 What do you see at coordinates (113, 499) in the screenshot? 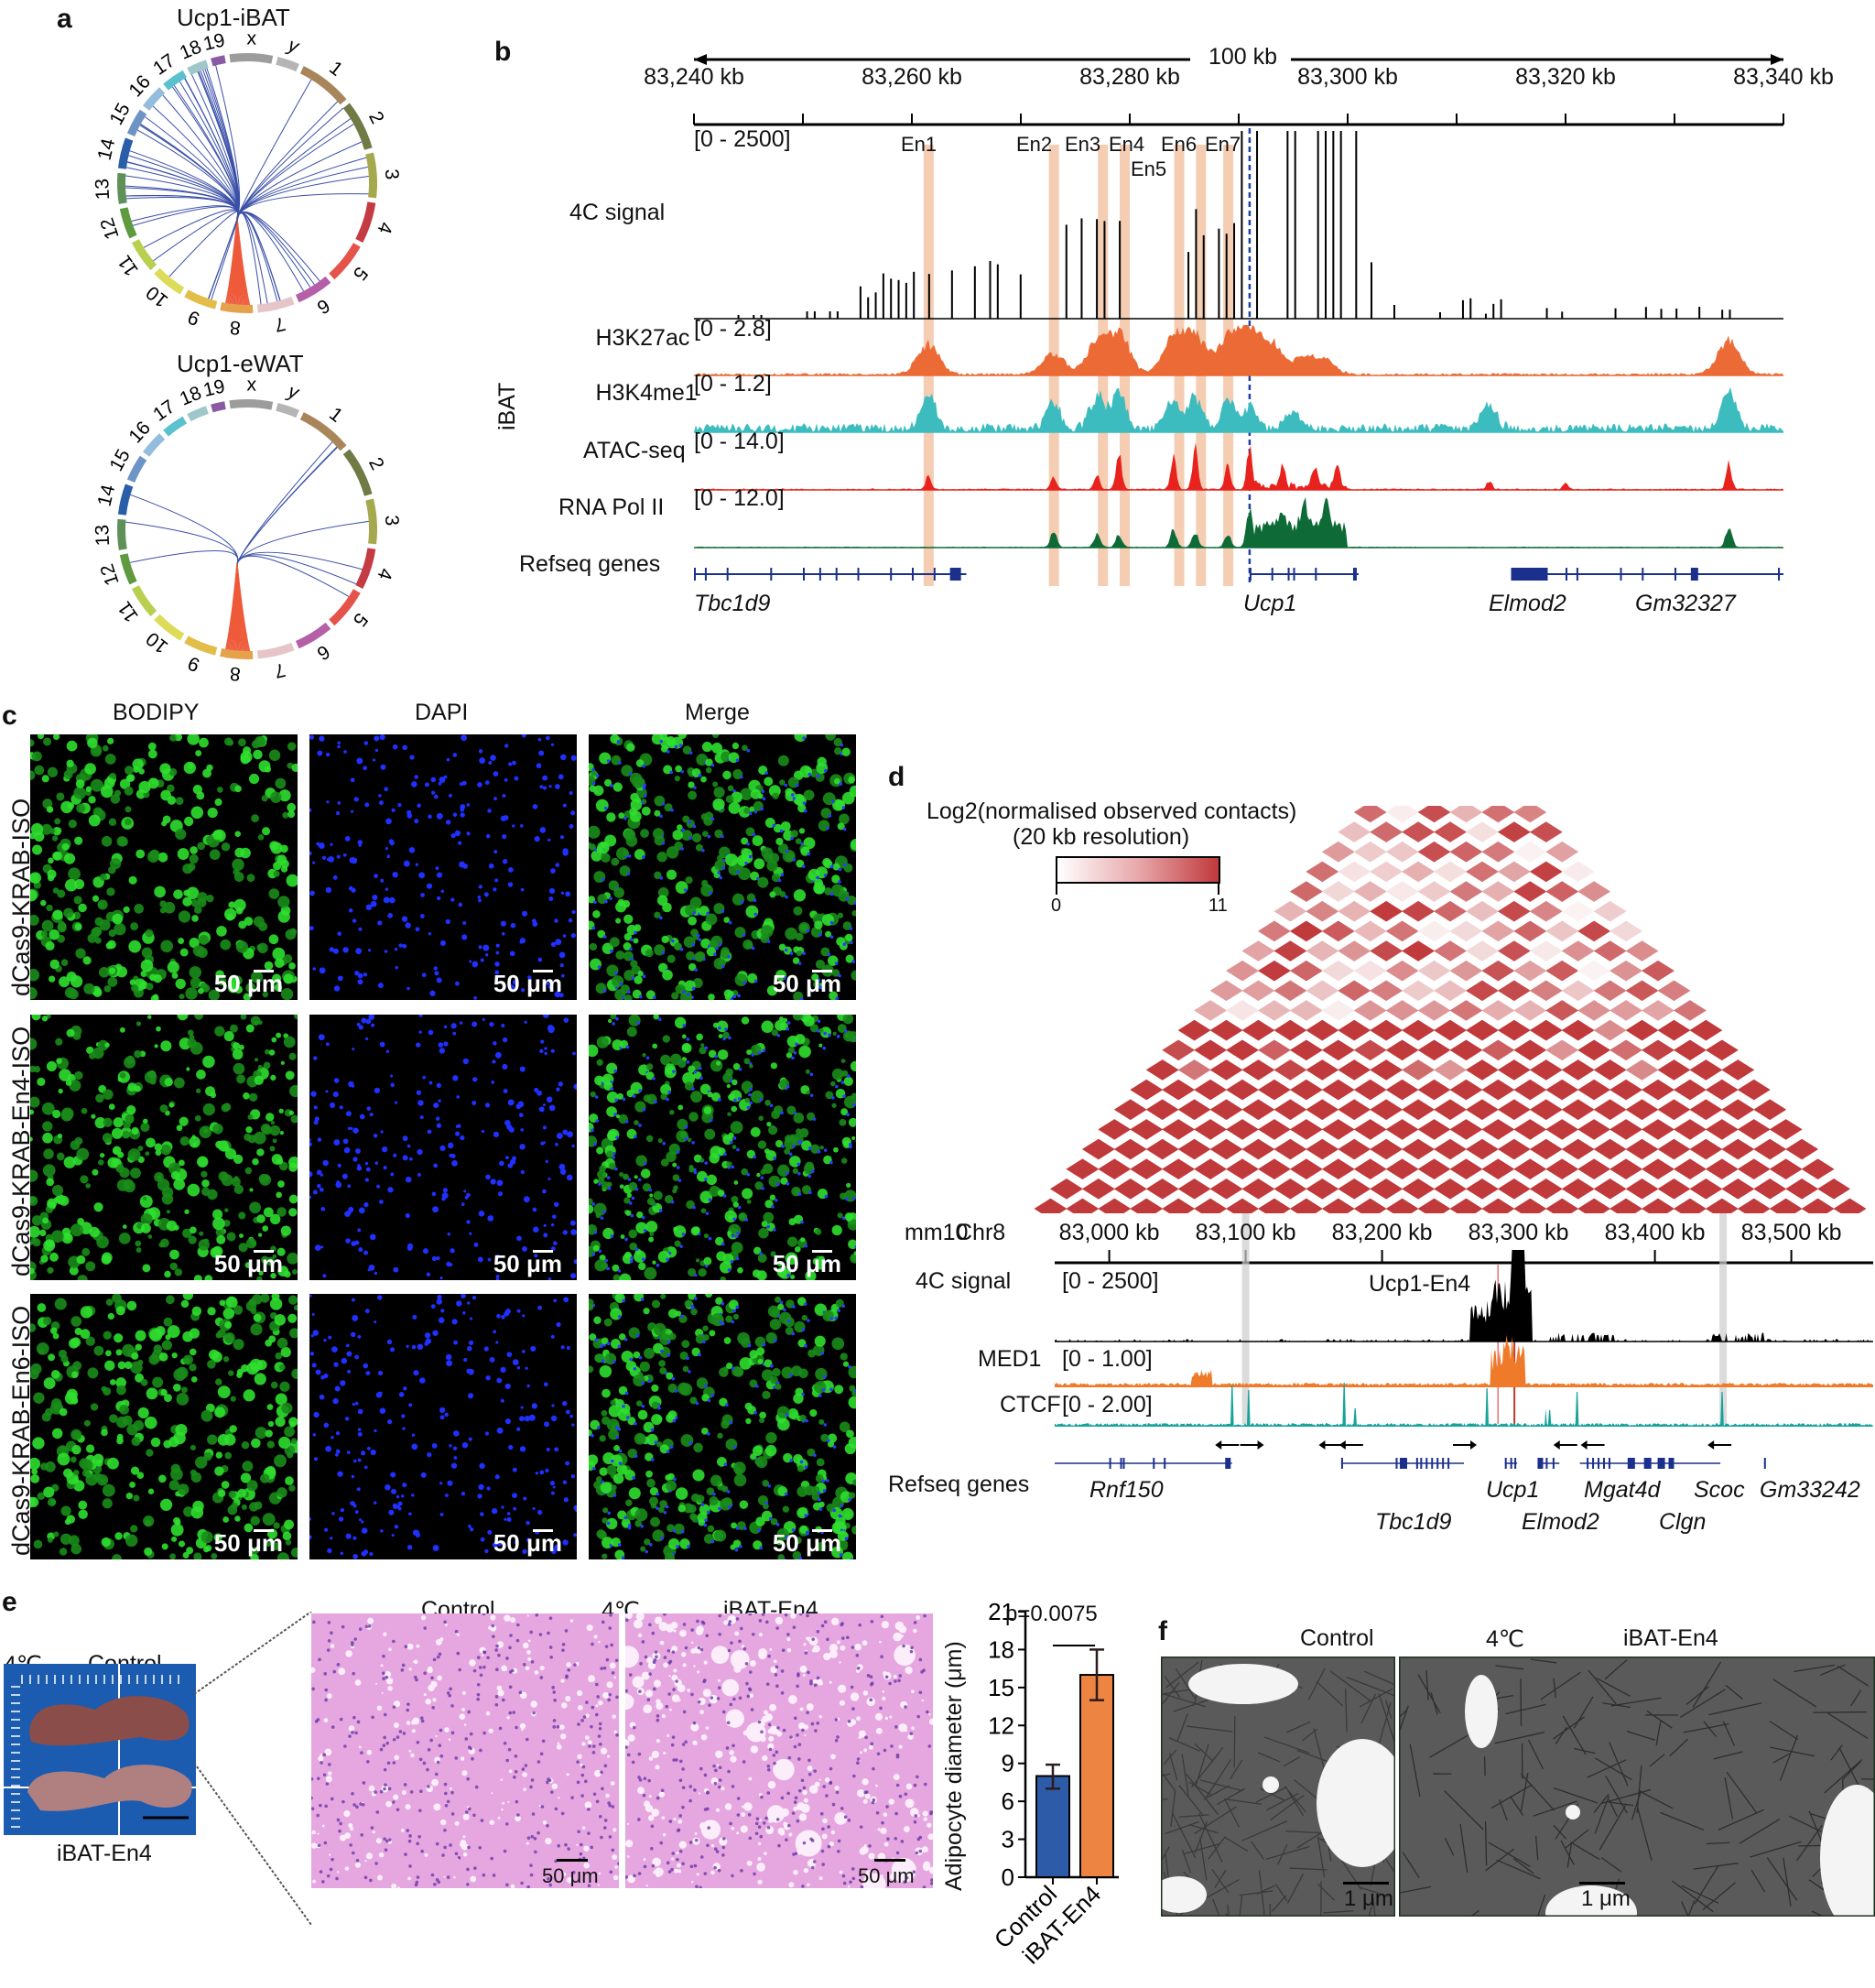
I see `chromosome-14: 14` at bounding box center [113, 499].